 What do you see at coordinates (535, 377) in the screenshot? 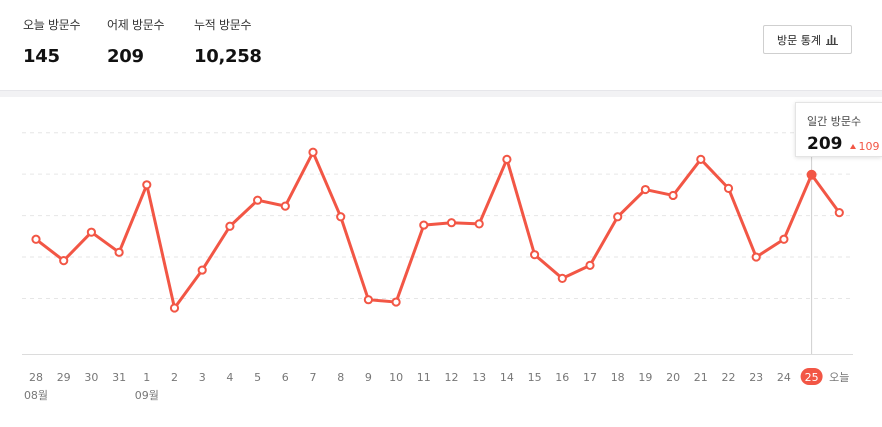
I see `x-tick-label: 15` at bounding box center [535, 377].